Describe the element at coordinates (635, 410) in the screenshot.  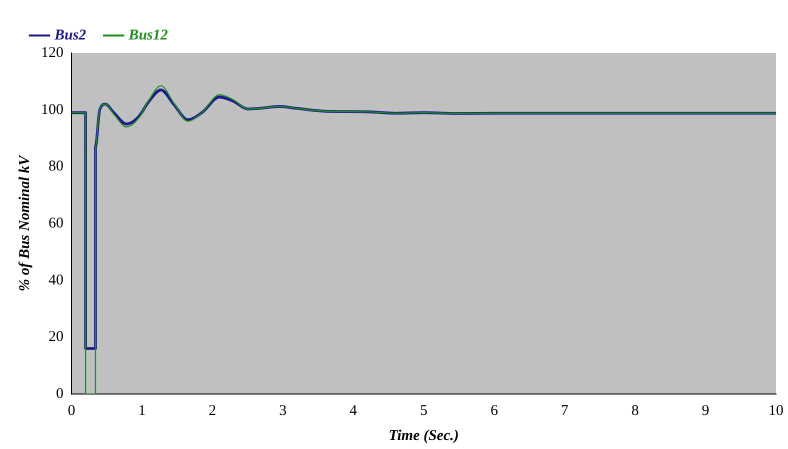
I see `x-tick-label: 8` at that location.